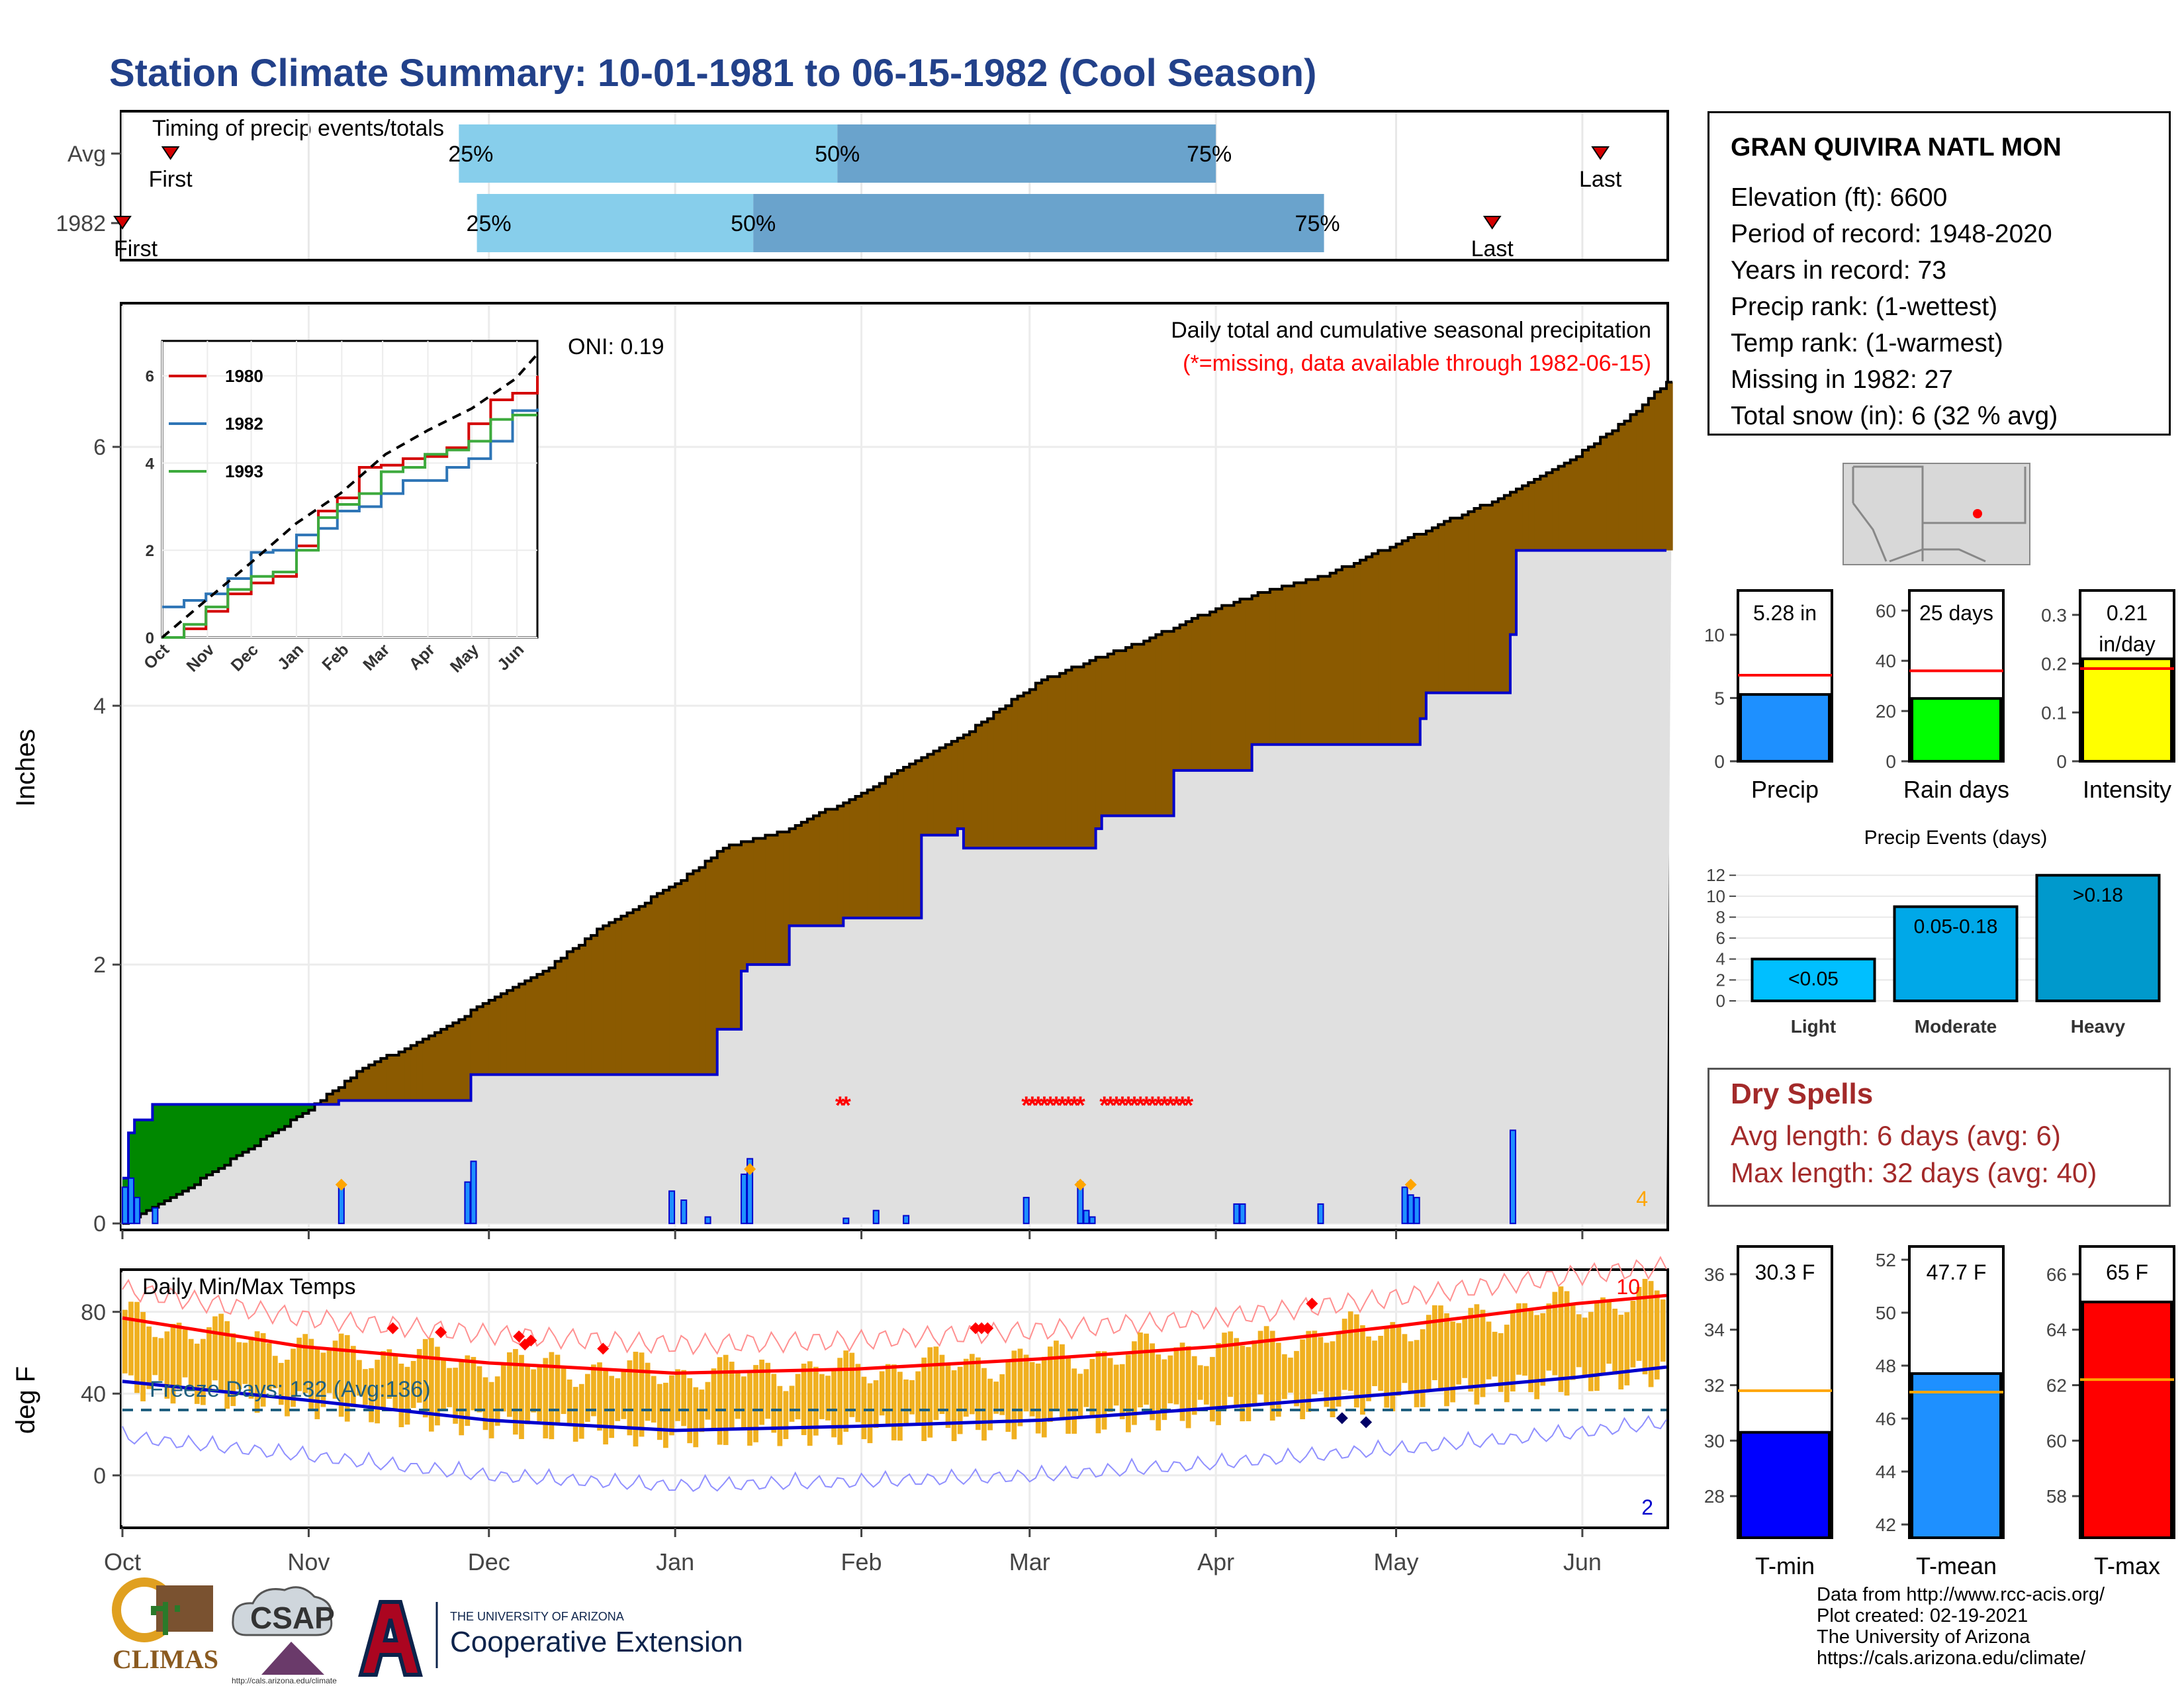 Image resolution: width=2184 pixels, height=1688 pixels. Describe the element at coordinates (1956, 838) in the screenshot. I see `events-title: Precip Events (days)` at that location.